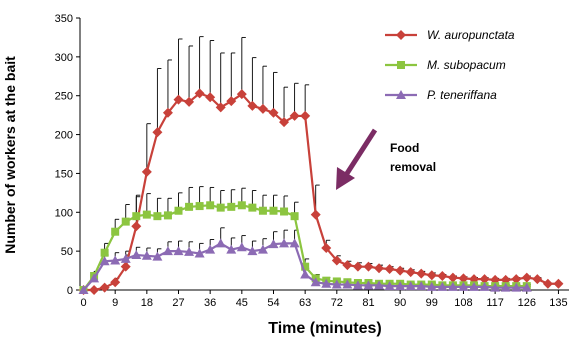 This screenshot has width=575, height=345. I want to click on x-tick-label: 45, so click(242, 303).